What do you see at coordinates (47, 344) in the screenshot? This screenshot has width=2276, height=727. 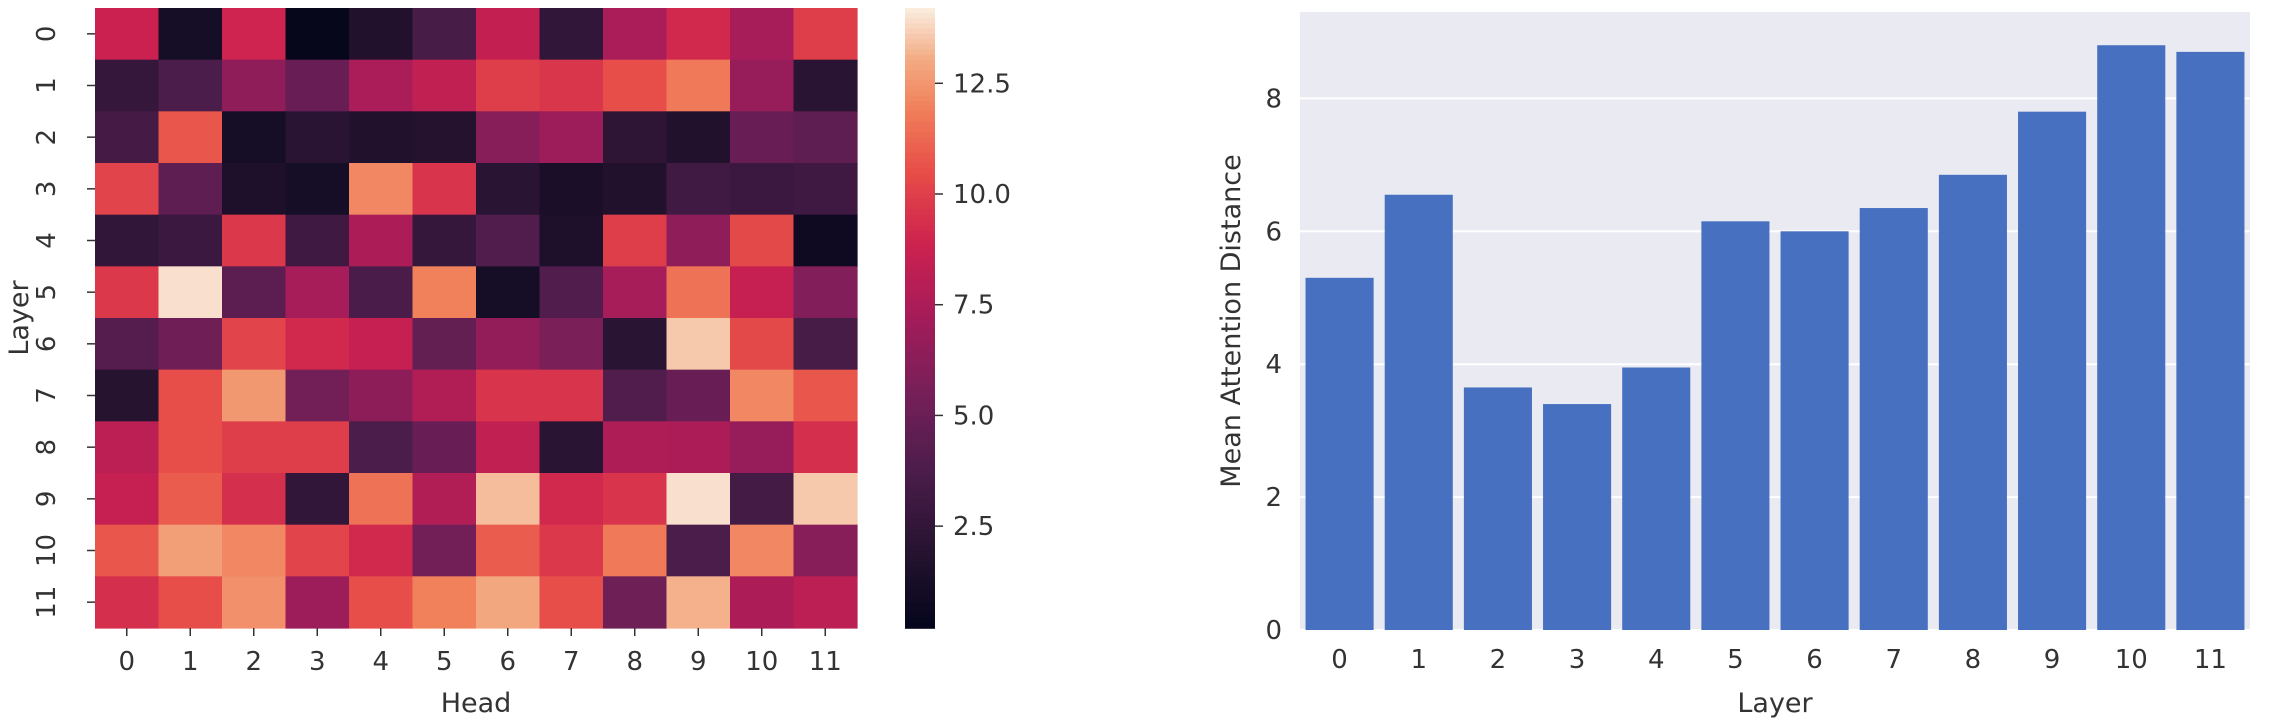 I see `heatmap-y-tick-label: 6` at bounding box center [47, 344].